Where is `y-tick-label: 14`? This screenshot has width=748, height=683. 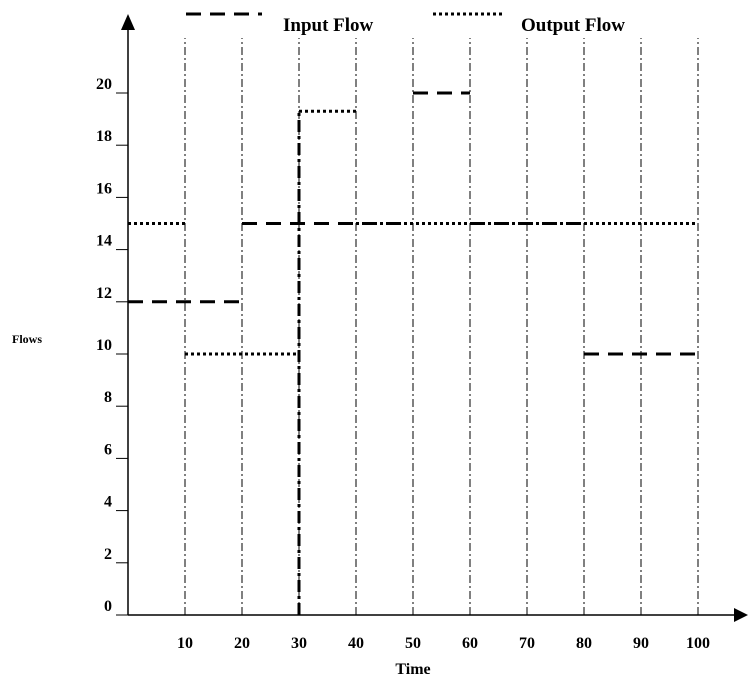 y-tick-label: 14 is located at coordinates (104, 241).